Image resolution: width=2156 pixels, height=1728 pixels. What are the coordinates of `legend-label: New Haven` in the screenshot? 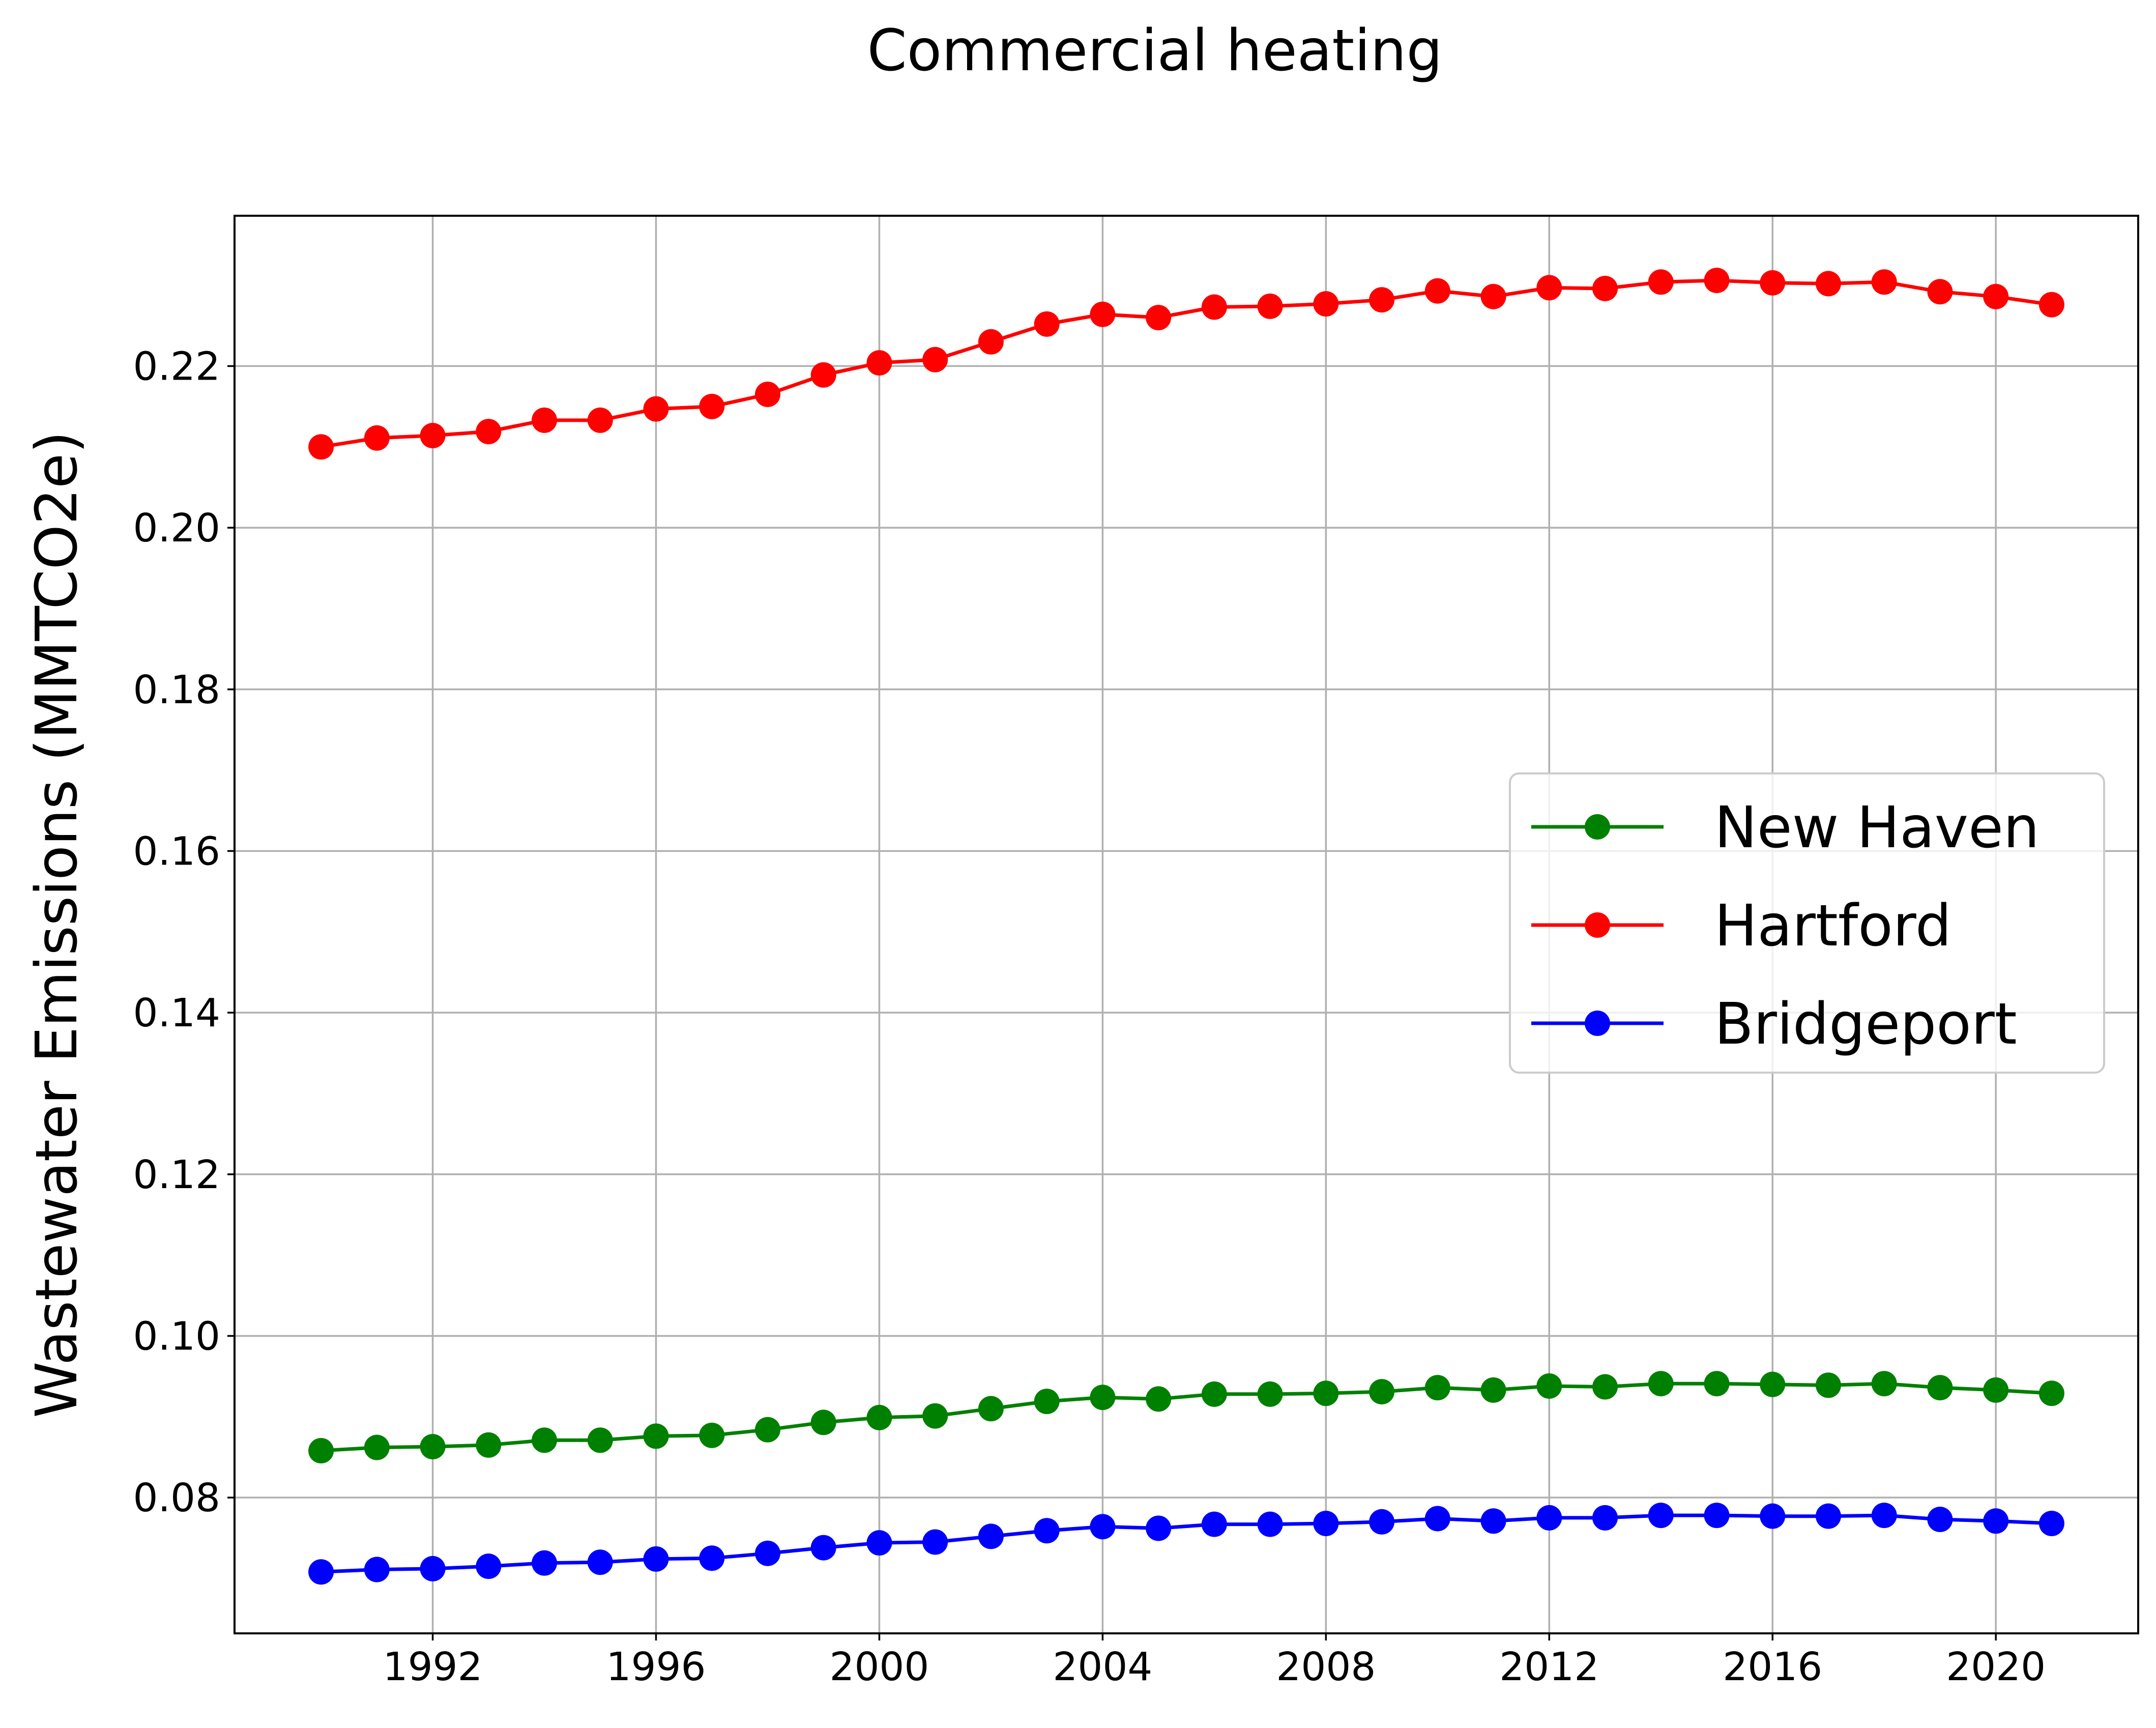 It's located at (1877, 828).